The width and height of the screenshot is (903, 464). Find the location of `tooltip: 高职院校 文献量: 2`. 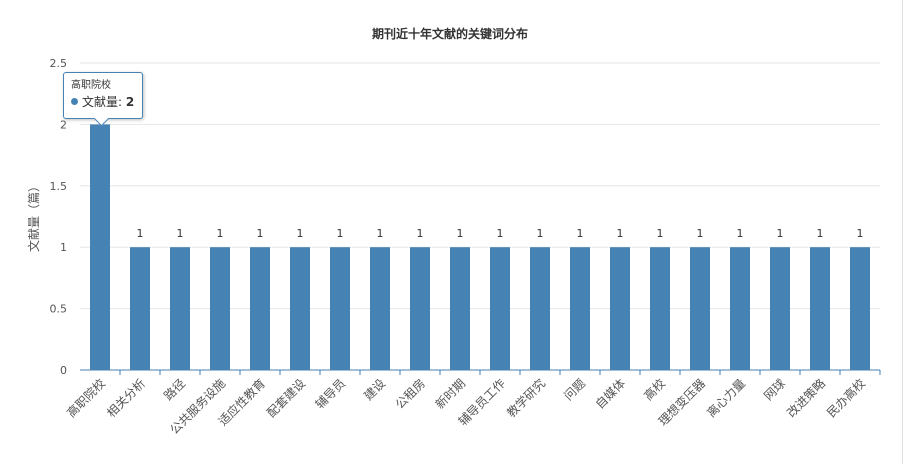

tooltip: 高职院校 文献量: 2 is located at coordinates (103, 95).